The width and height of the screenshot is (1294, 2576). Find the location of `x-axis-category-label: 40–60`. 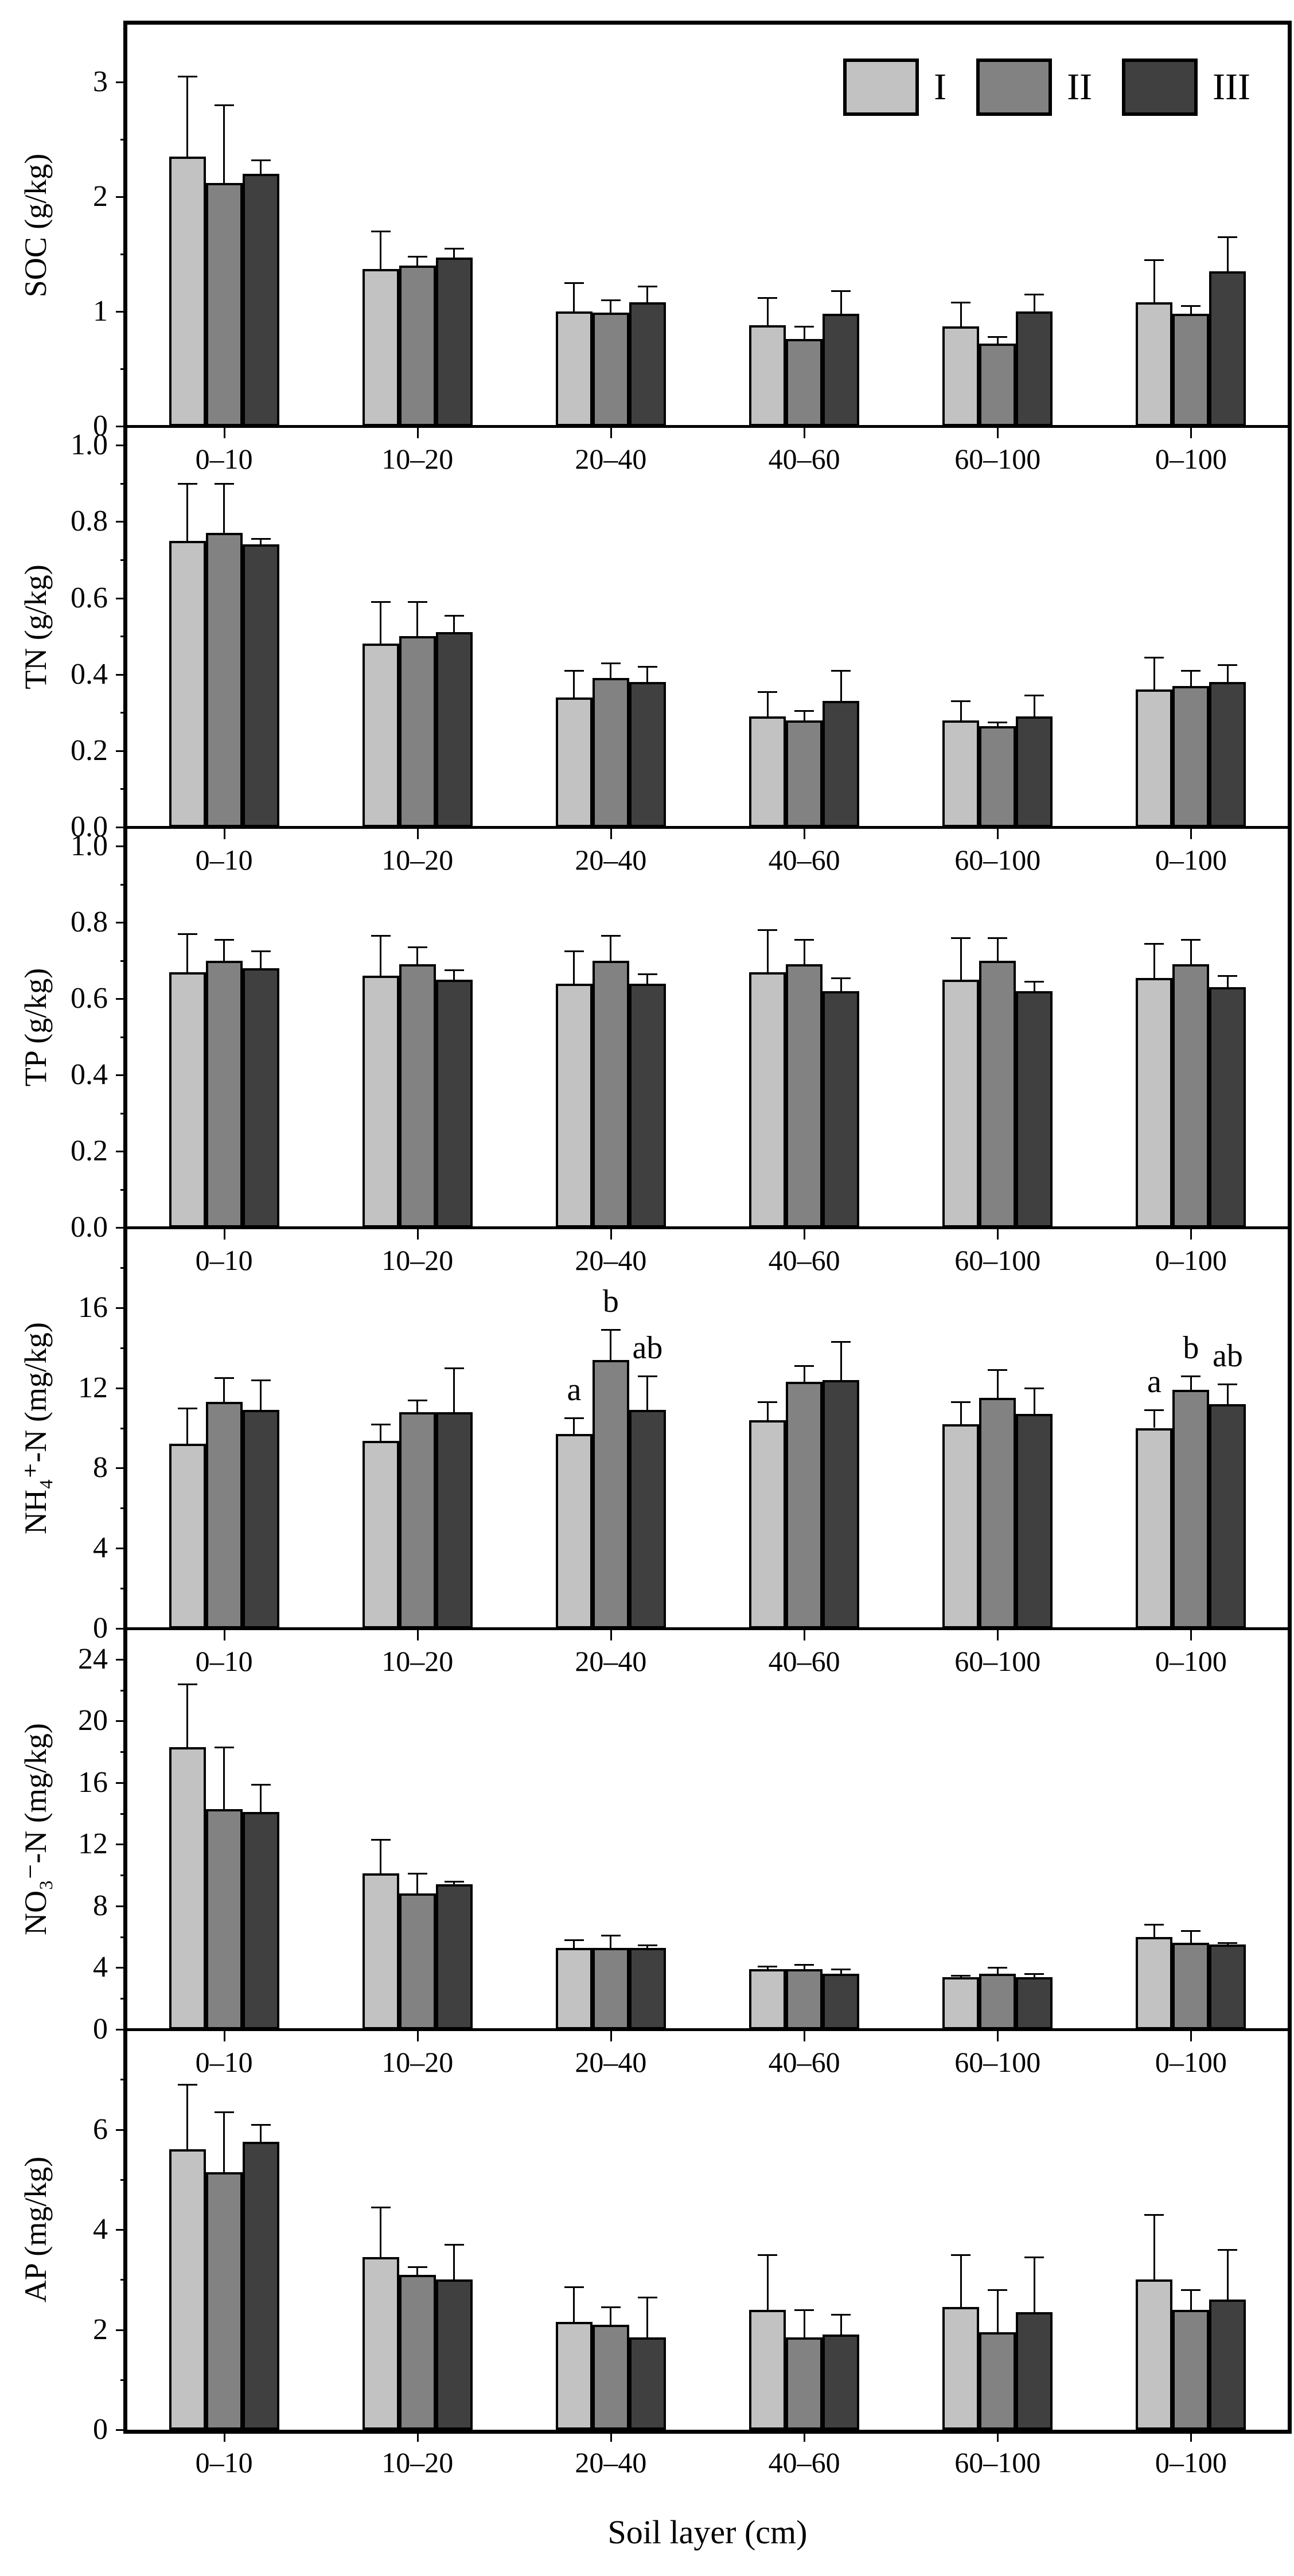

x-axis-category-label: 40–60 is located at coordinates (804, 2462).